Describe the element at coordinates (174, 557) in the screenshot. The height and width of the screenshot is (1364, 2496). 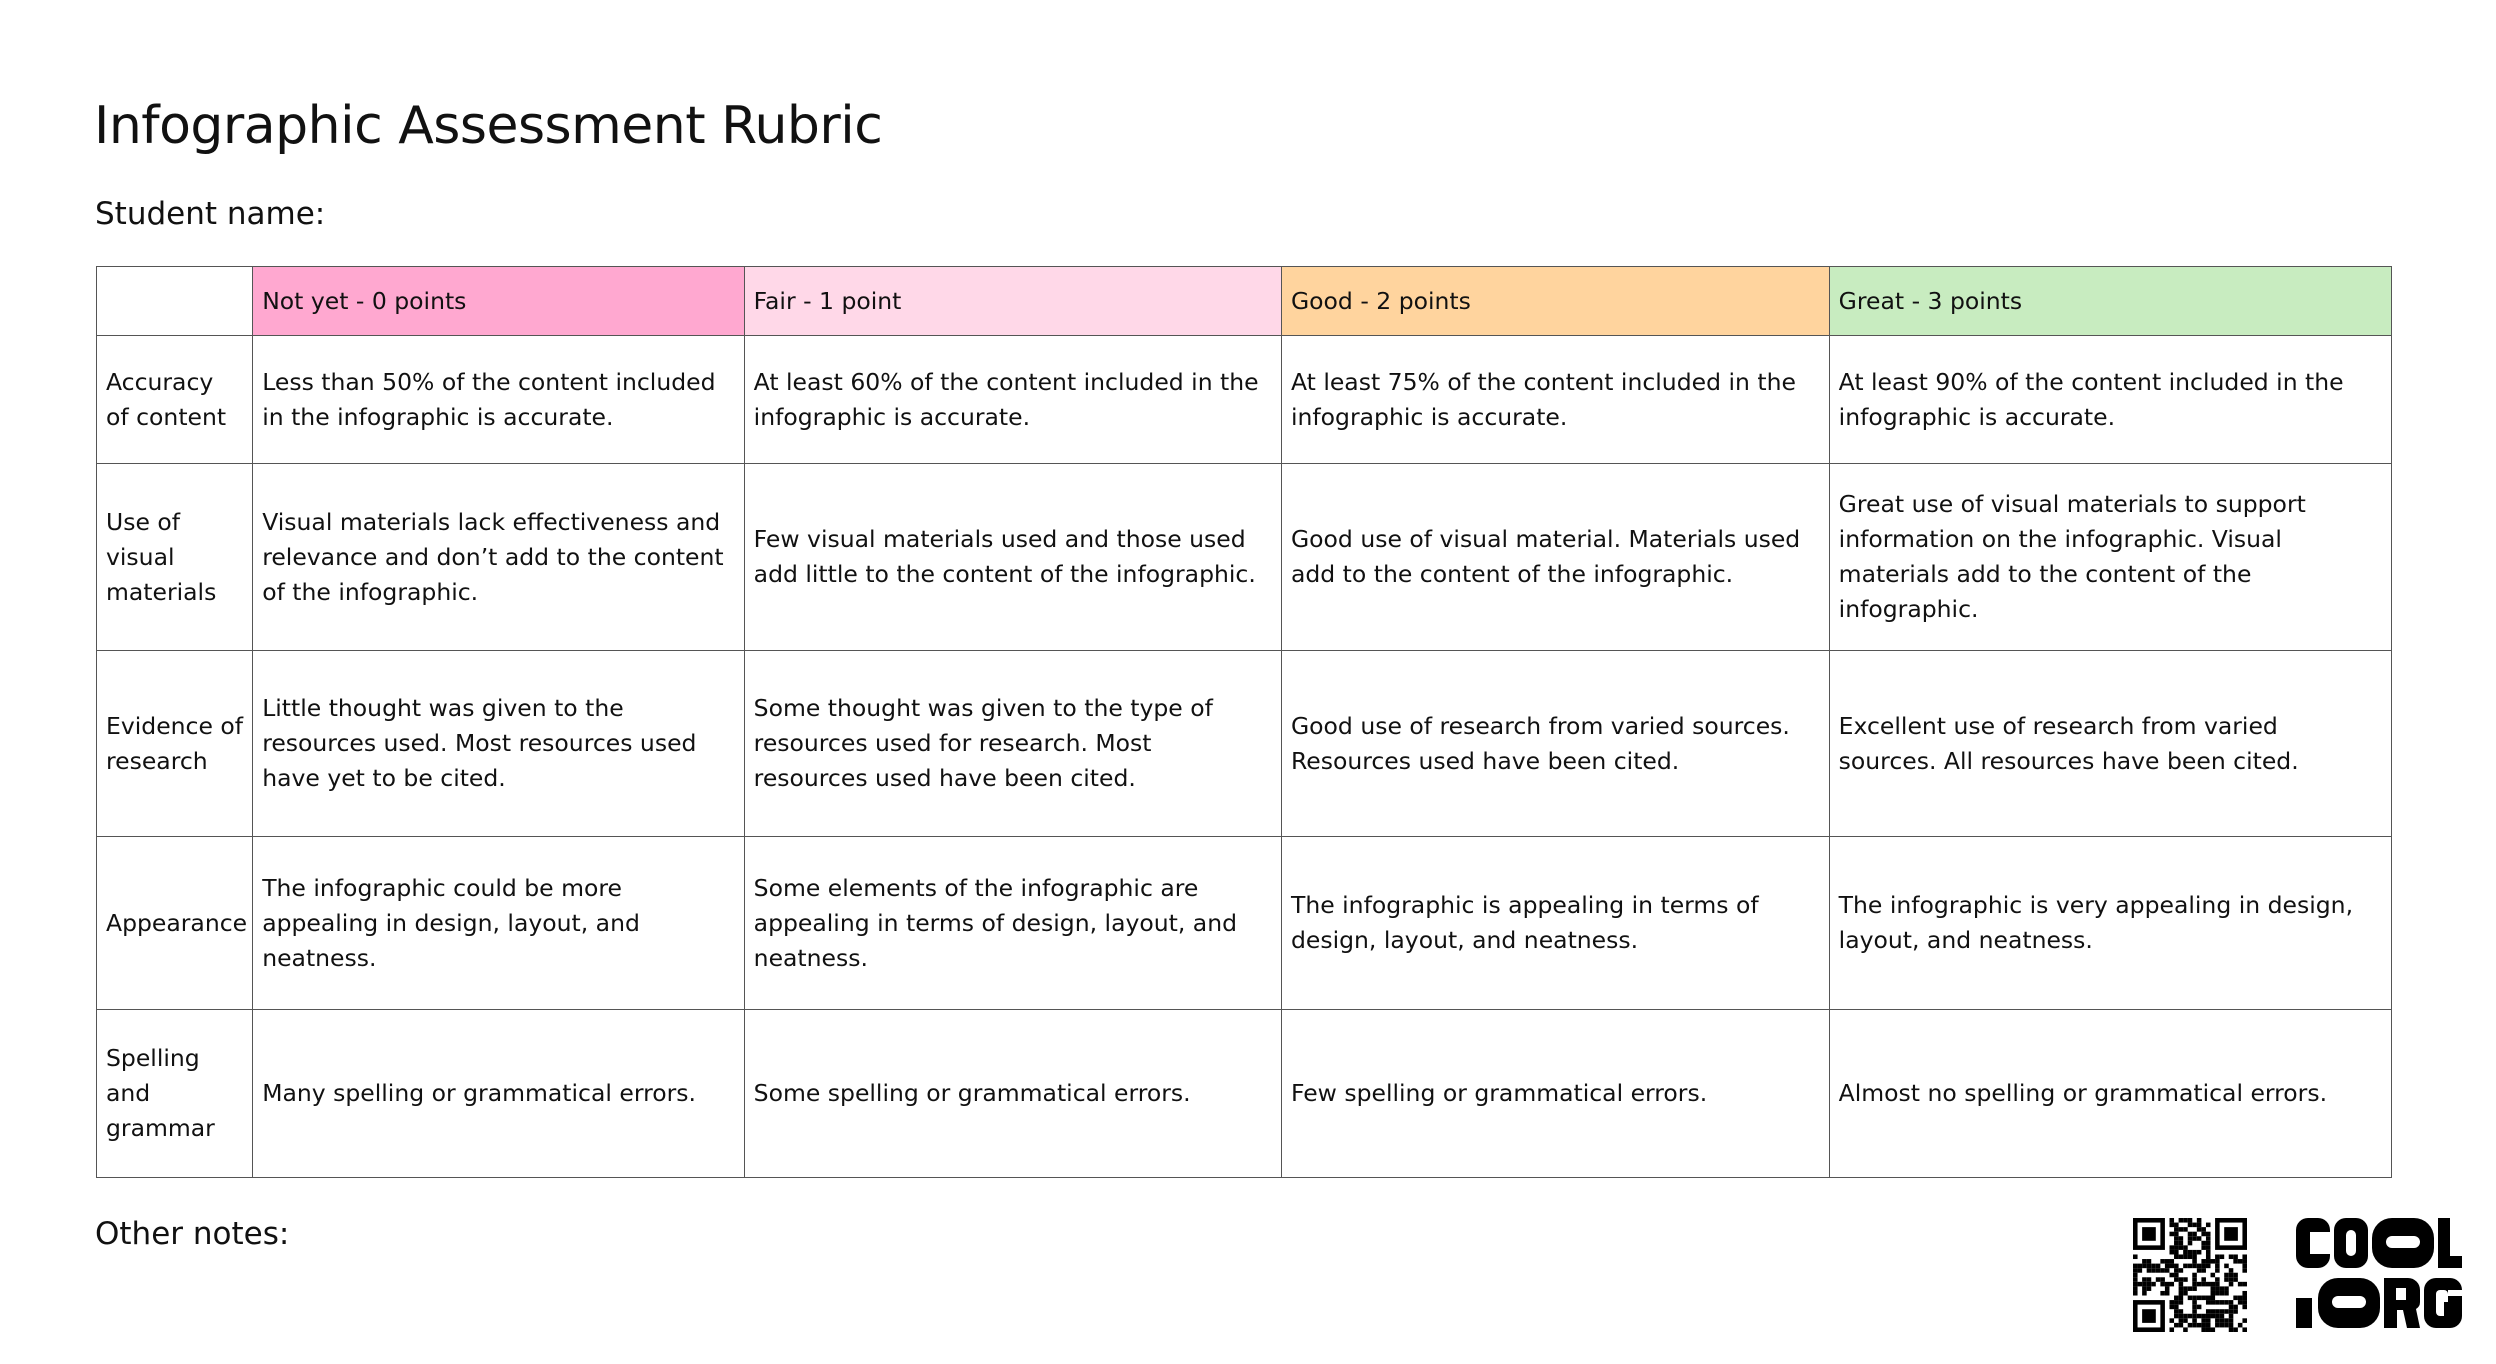
I see `criterion-cell: Use of visual materials` at that location.